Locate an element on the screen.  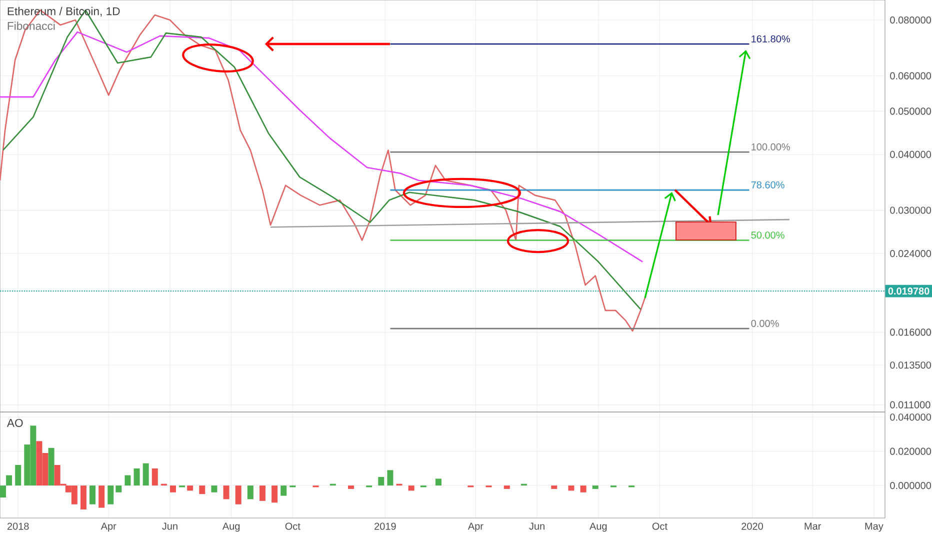
x-tick-label: May is located at coordinates (874, 527).